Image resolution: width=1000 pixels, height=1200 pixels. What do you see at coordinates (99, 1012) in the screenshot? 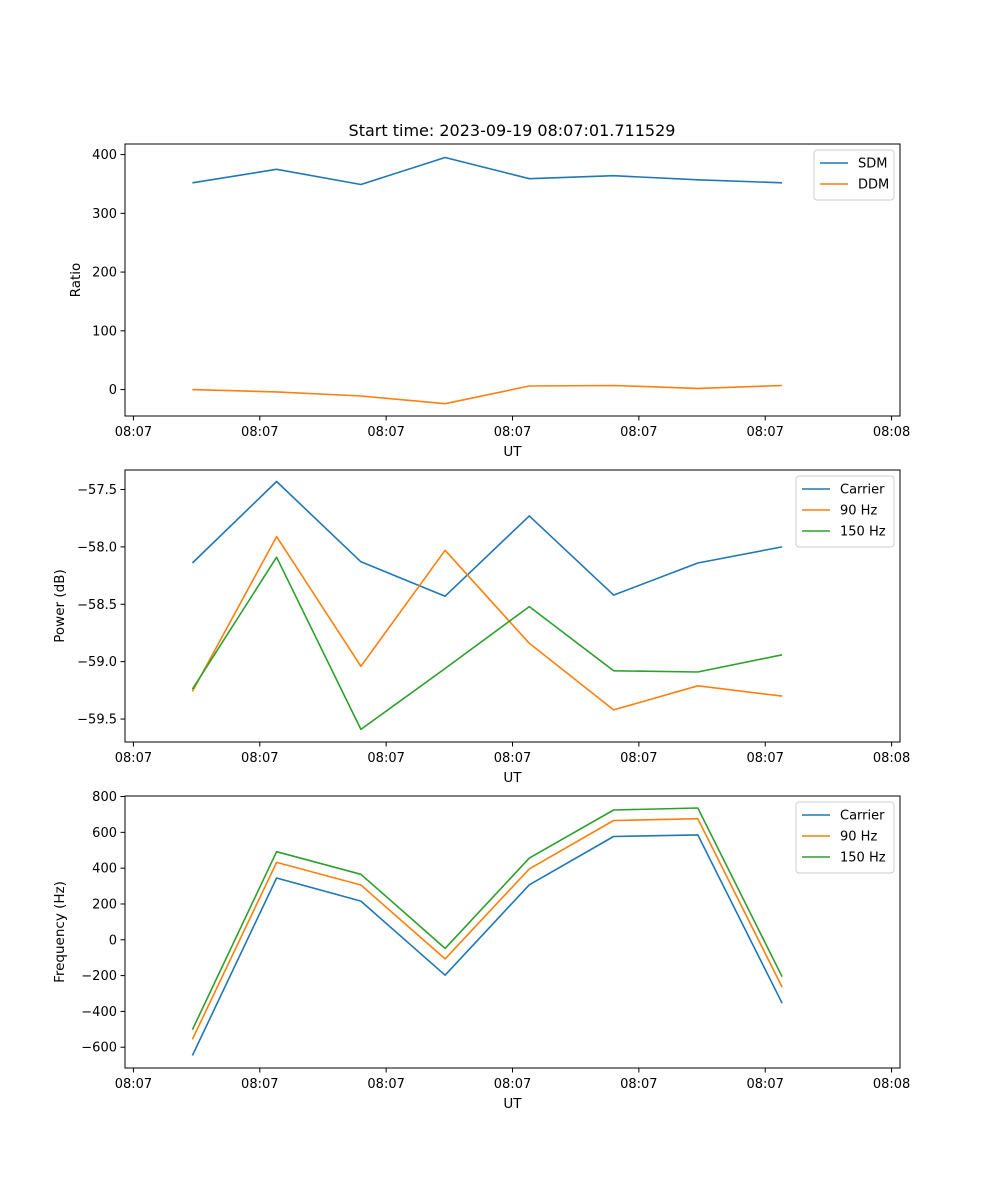
I see `y-tick-label: −400` at bounding box center [99, 1012].